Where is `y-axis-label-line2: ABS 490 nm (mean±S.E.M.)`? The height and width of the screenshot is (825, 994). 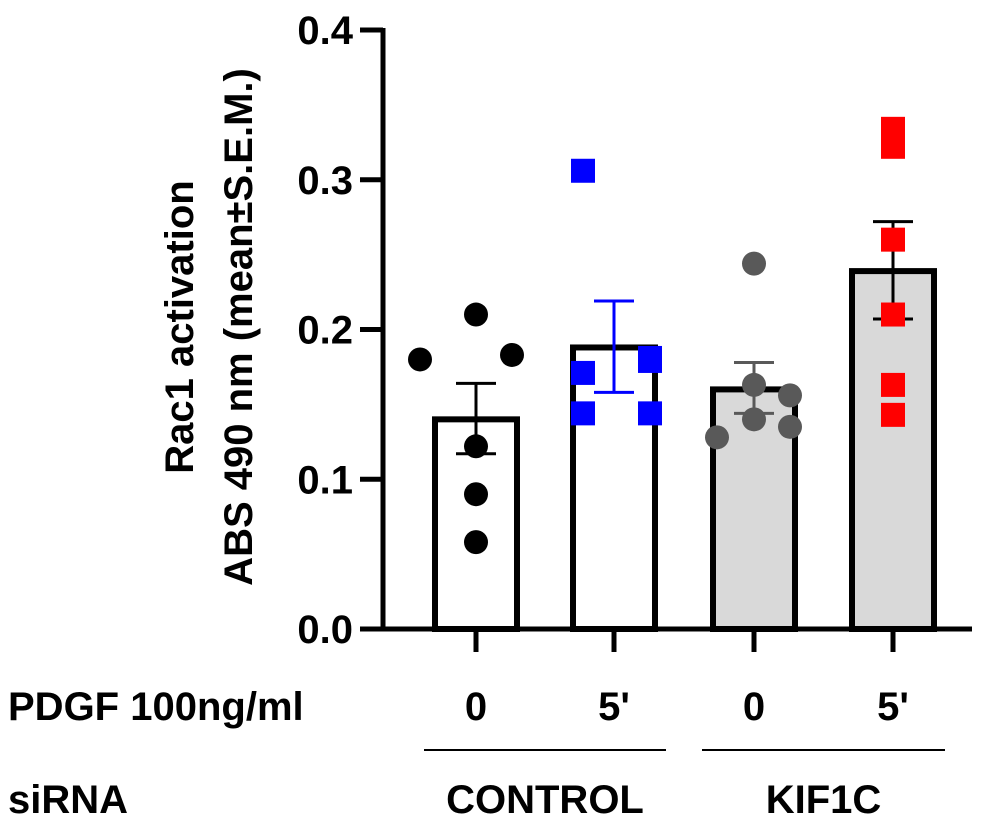
y-axis-label-line2: ABS 490 nm (mean±S.E.M.) is located at coordinates (239, 327).